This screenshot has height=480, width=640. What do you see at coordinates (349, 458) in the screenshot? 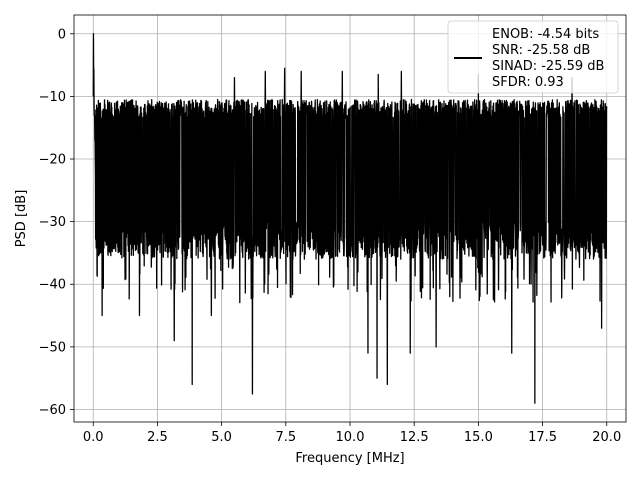
I see `x-axis-title: Frequency [MHz]` at bounding box center [349, 458].